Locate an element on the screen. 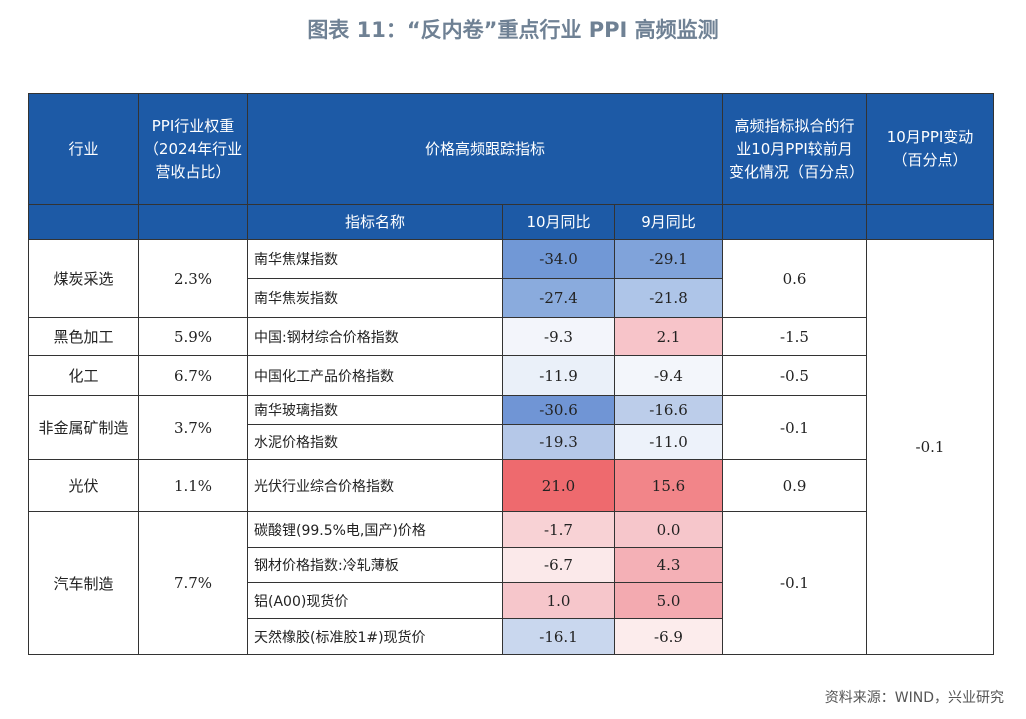 Image resolution: width=1026 pixels, height=719 pixels. table-row: 非金属矿制造 3.7% 南华玻璃指数 -30.6 -16.6 -0.1 is located at coordinates (511, 427).